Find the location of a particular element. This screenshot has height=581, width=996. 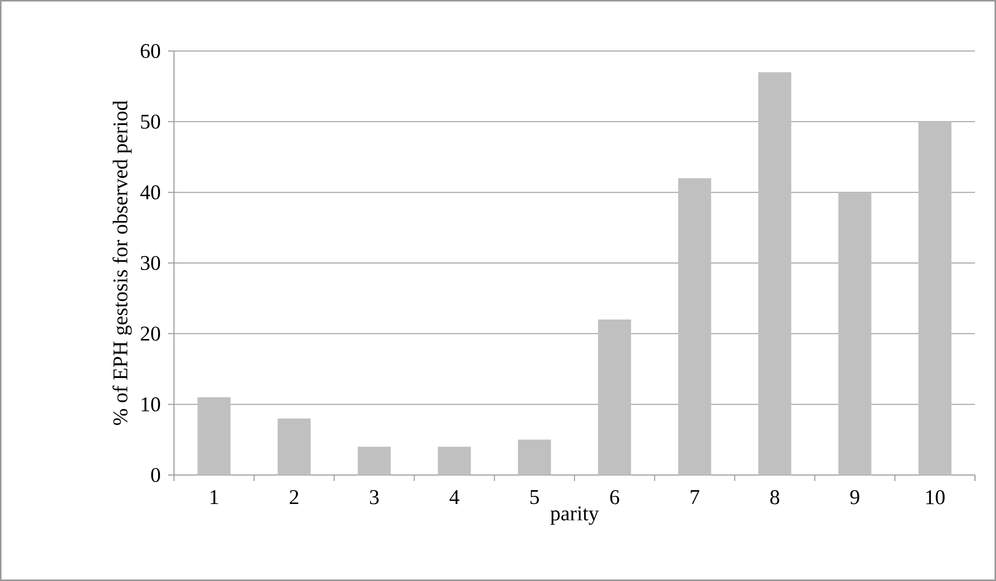

y-tick-label: 50 is located at coordinates (150, 121).